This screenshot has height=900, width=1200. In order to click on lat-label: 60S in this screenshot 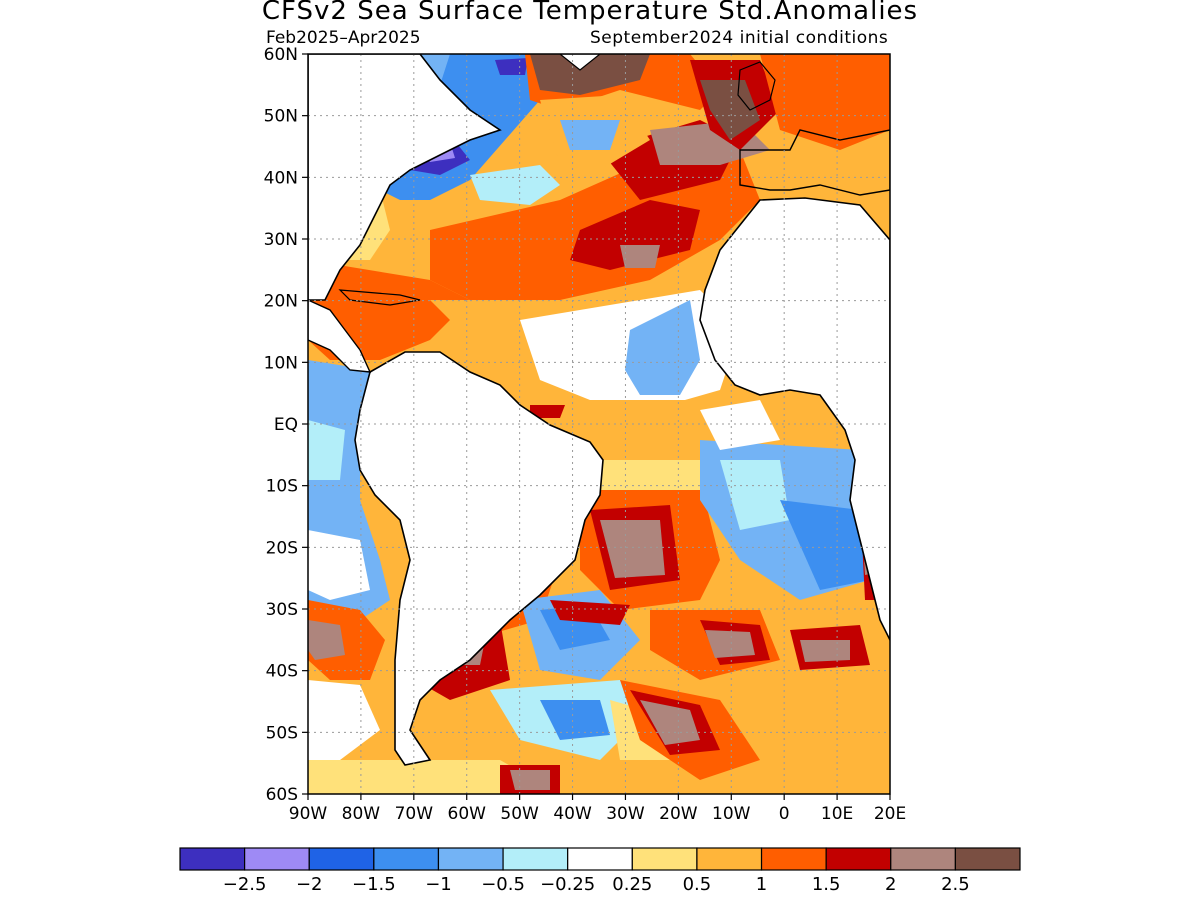, I will do `click(282, 795)`.